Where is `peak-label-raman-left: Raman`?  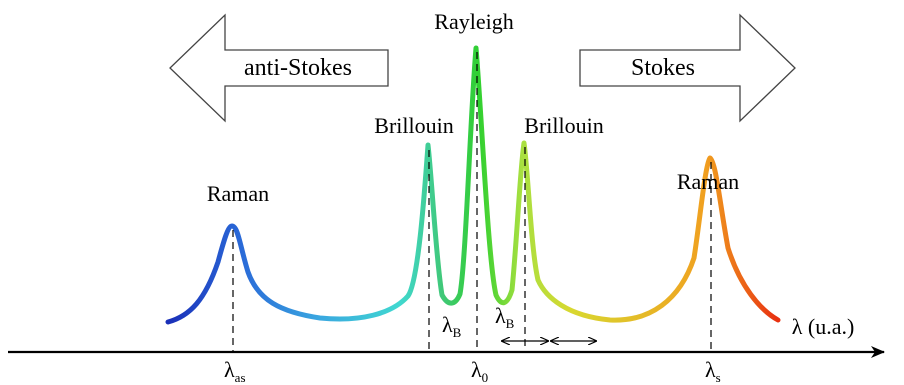
peak-label-raman-left: Raman is located at coordinates (238, 193).